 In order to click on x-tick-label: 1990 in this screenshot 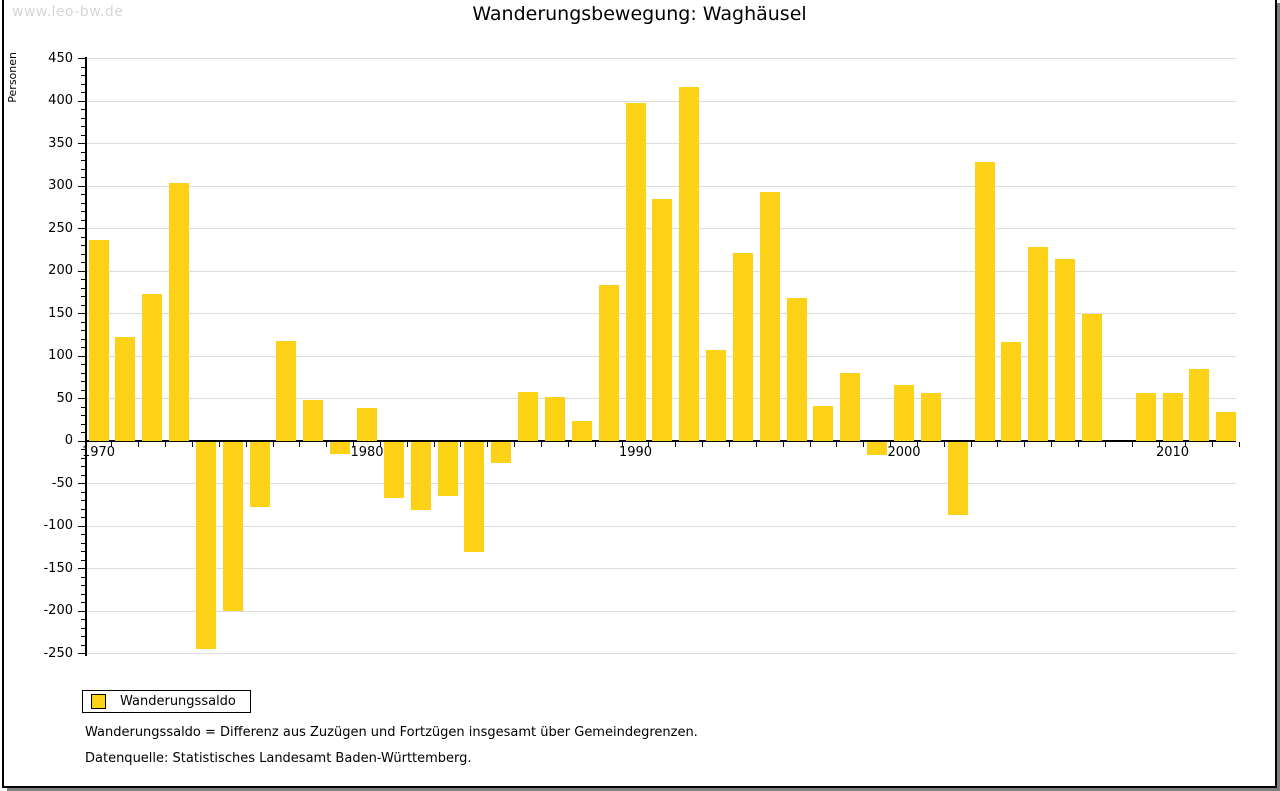, I will do `click(635, 452)`.